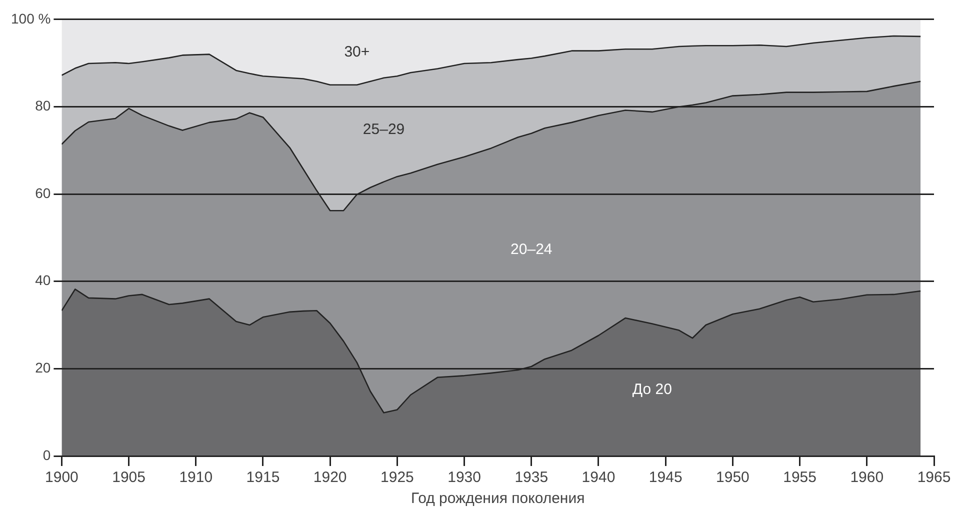 The image size is (970, 519). What do you see at coordinates (652, 389) in the screenshot?
I see `series-label: До 20` at bounding box center [652, 389].